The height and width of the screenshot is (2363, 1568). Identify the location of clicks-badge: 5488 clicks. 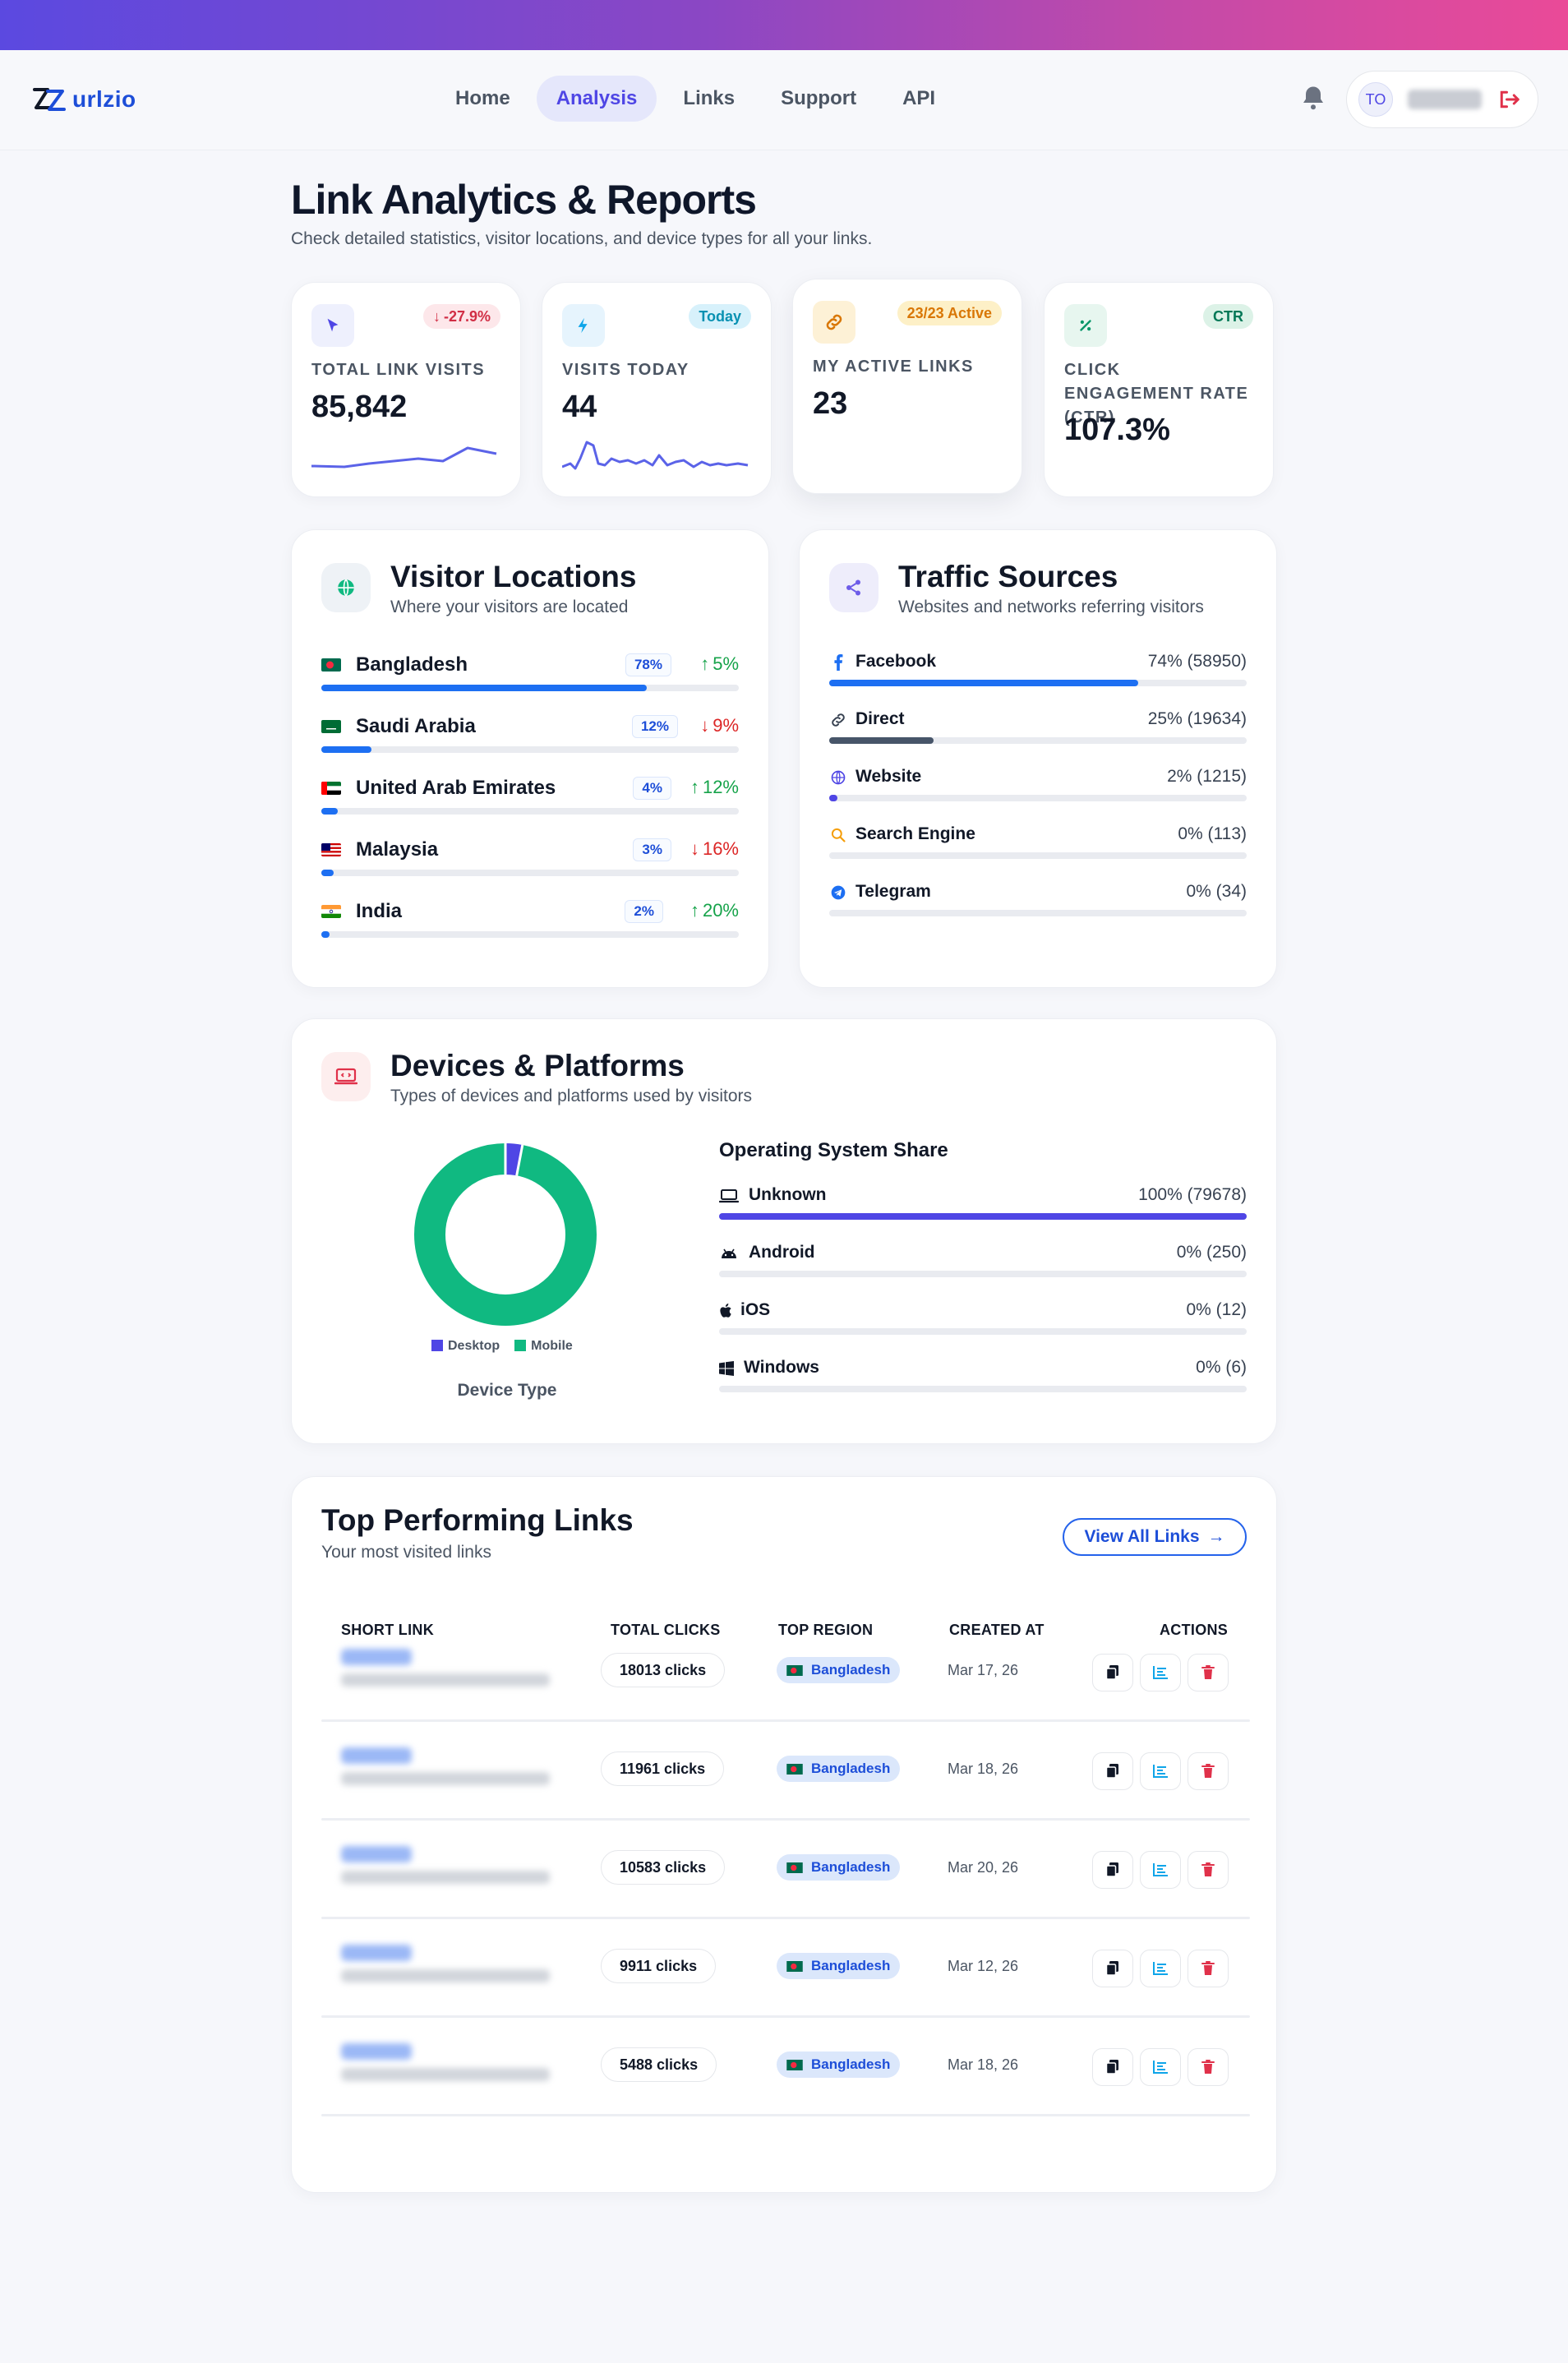
(659, 2064).